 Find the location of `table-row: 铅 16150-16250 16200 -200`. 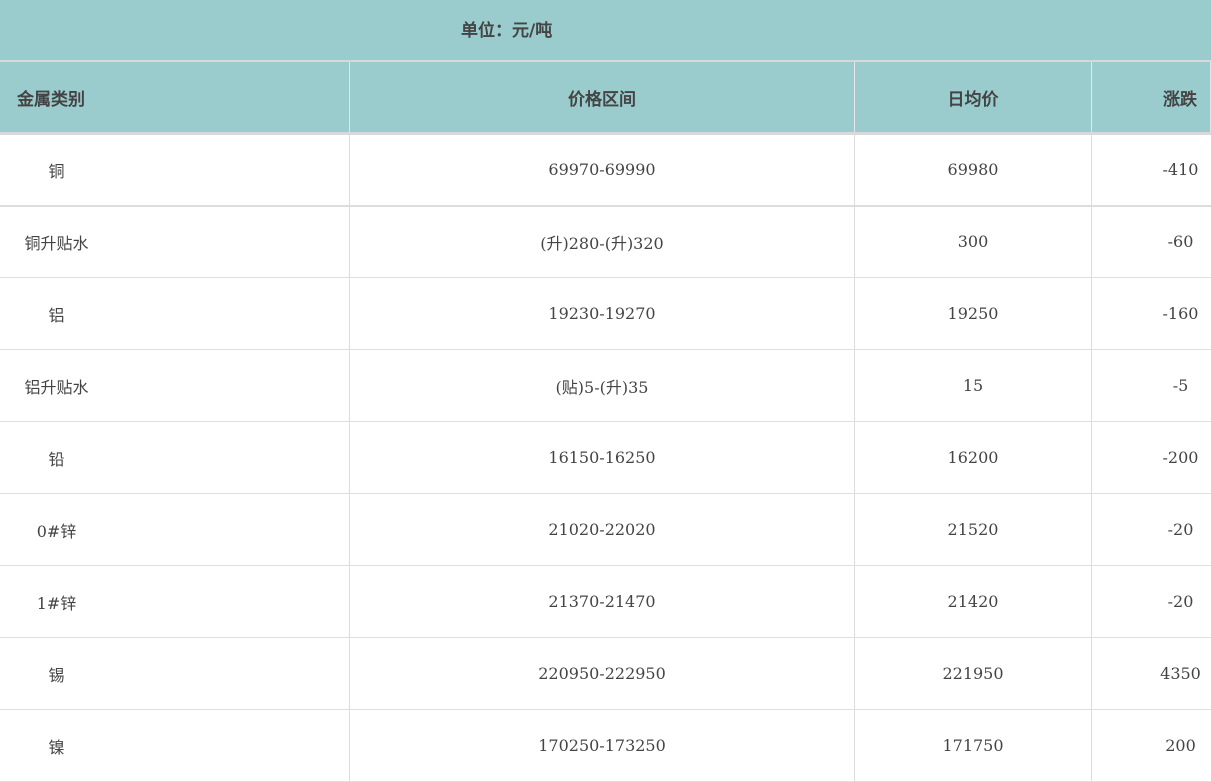

table-row: 铅 16150-16250 16200 -200 is located at coordinates (605, 458).